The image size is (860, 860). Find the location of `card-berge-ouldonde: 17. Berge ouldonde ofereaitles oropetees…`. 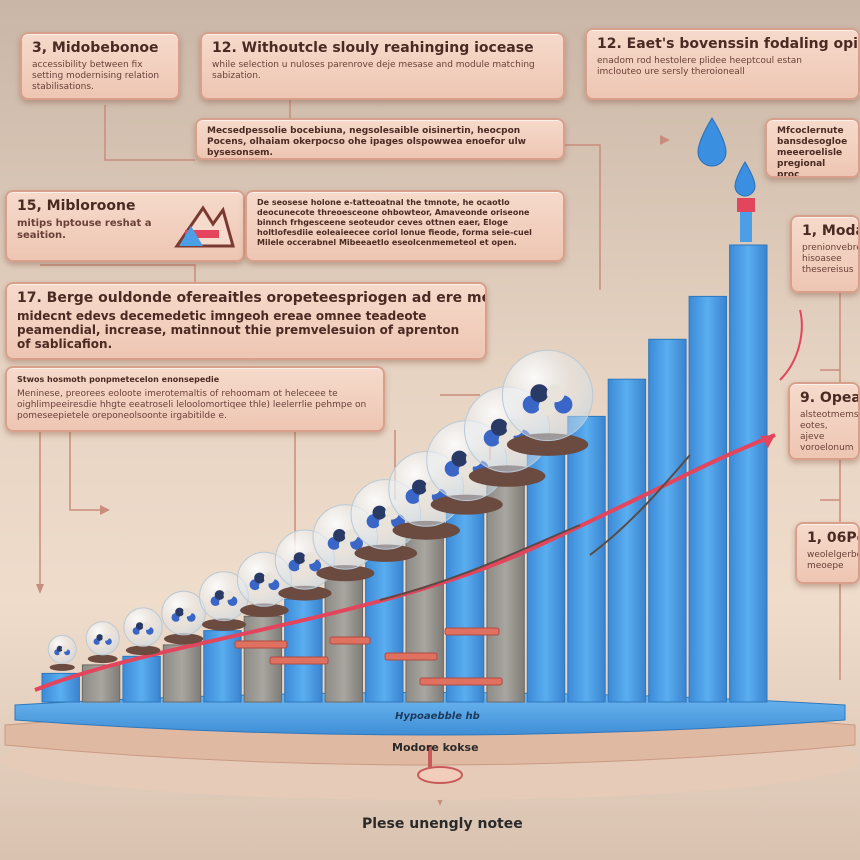

card-berge-ouldonde: 17. Berge ouldonde ofereaitles oropetees… is located at coordinates (246, 321).